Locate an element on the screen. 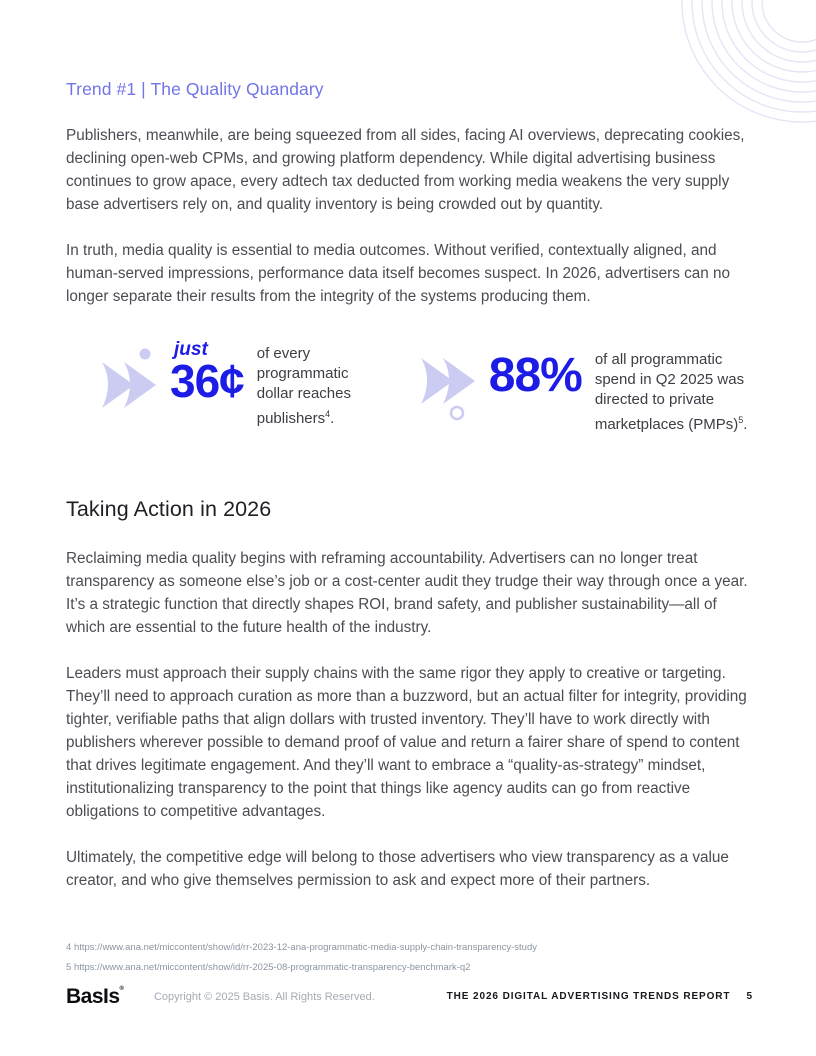 This screenshot has height=1056, width=816. footnote-number: 4 is located at coordinates (69, 947).